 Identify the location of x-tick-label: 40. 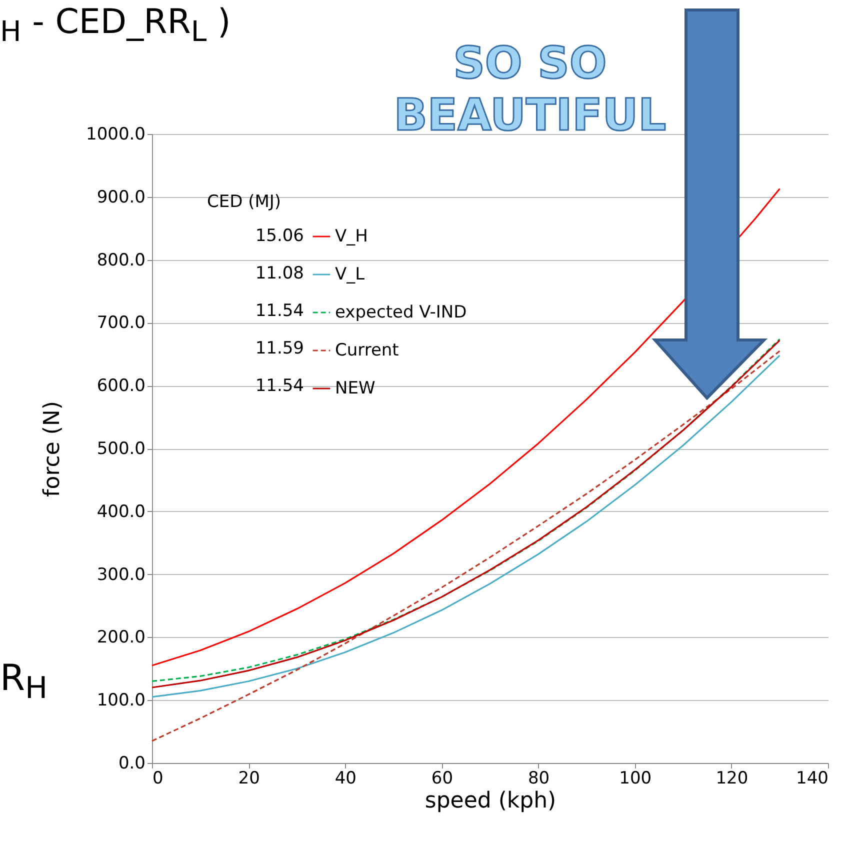
(345, 778).